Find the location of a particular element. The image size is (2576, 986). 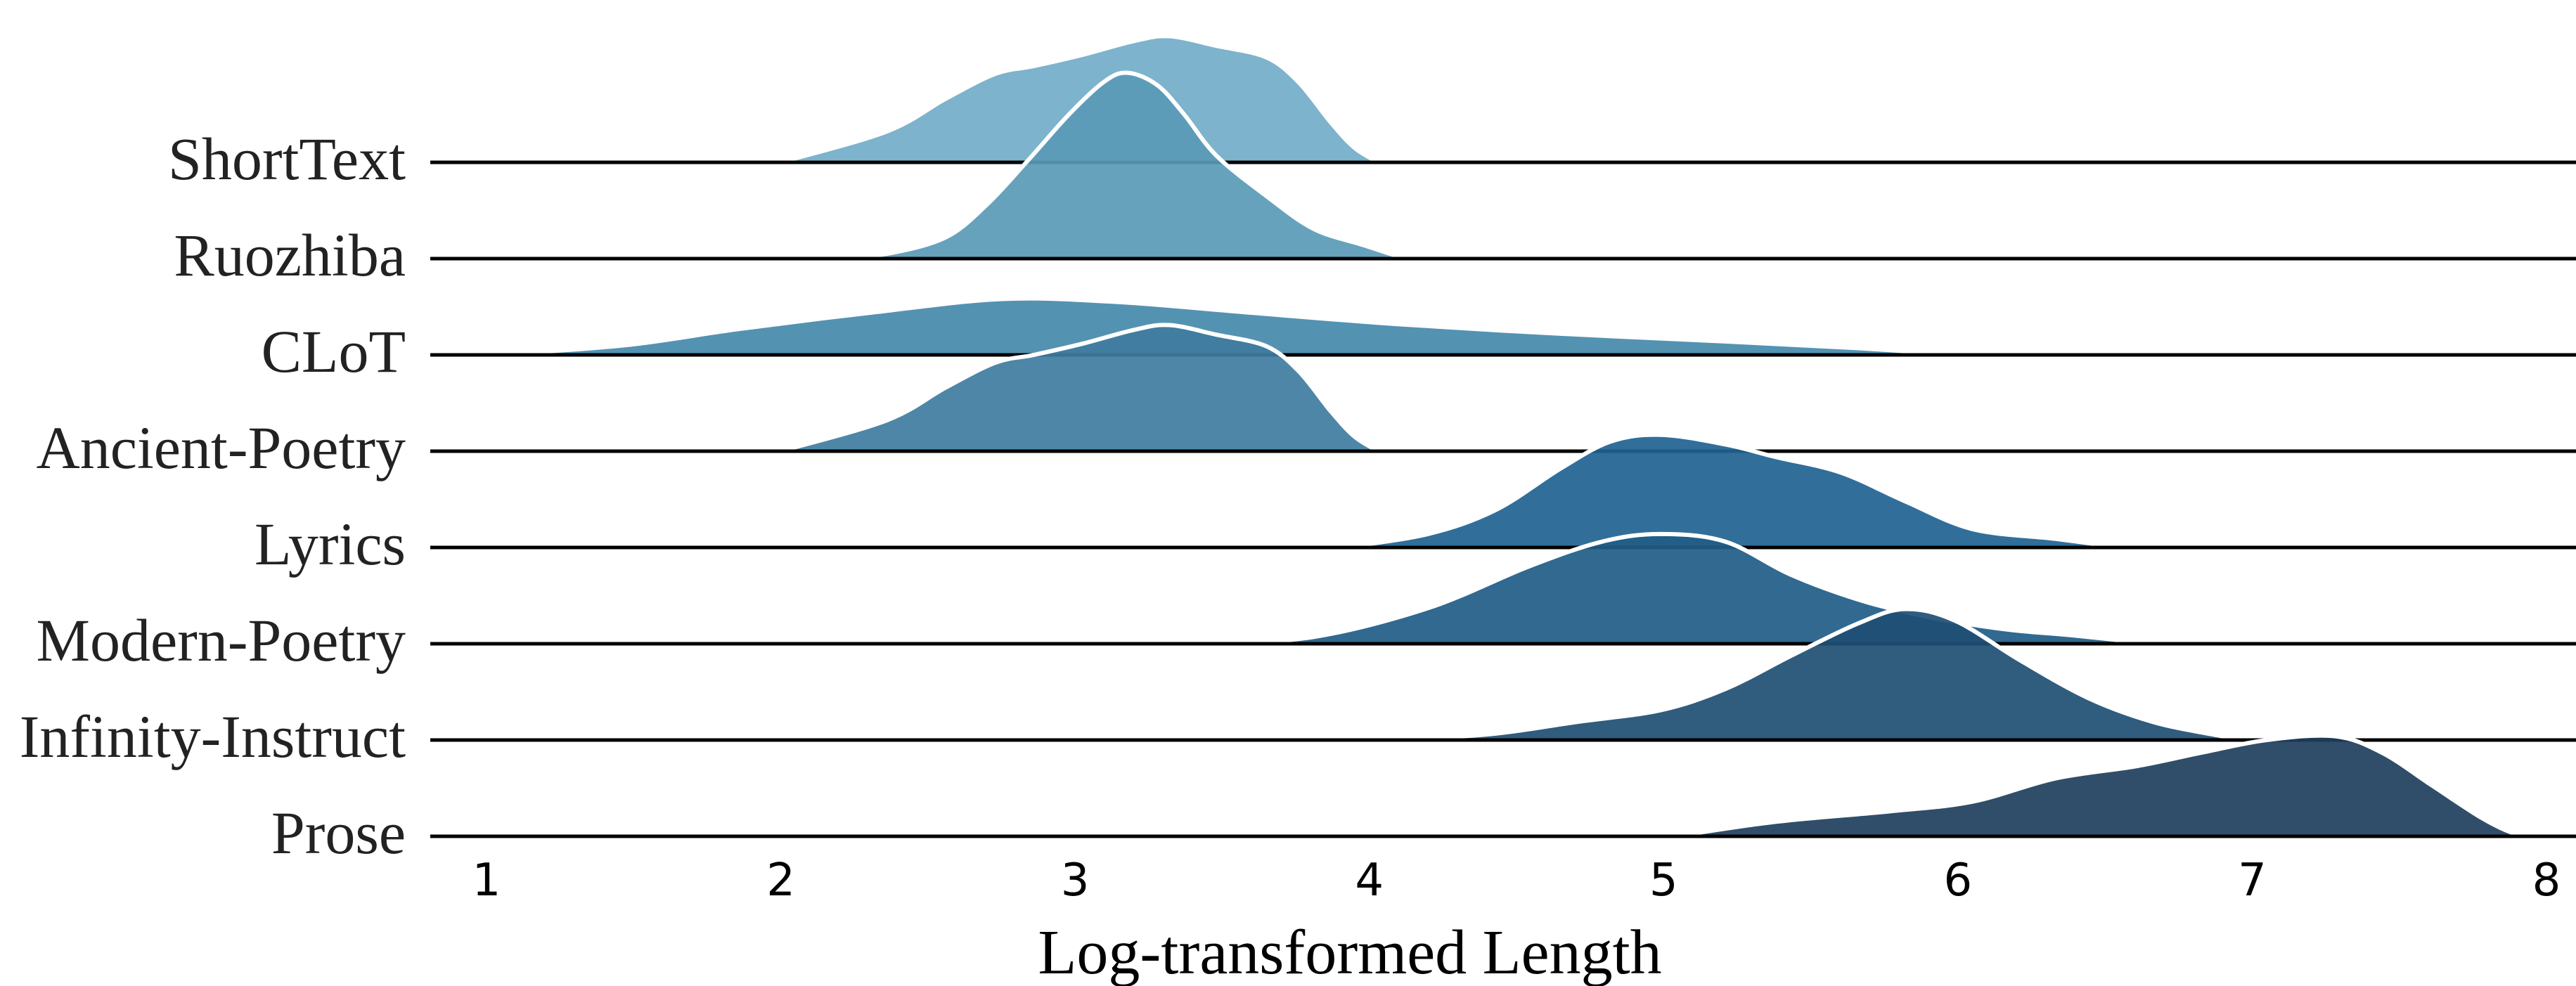

x-tick-label: 2 is located at coordinates (780, 881).